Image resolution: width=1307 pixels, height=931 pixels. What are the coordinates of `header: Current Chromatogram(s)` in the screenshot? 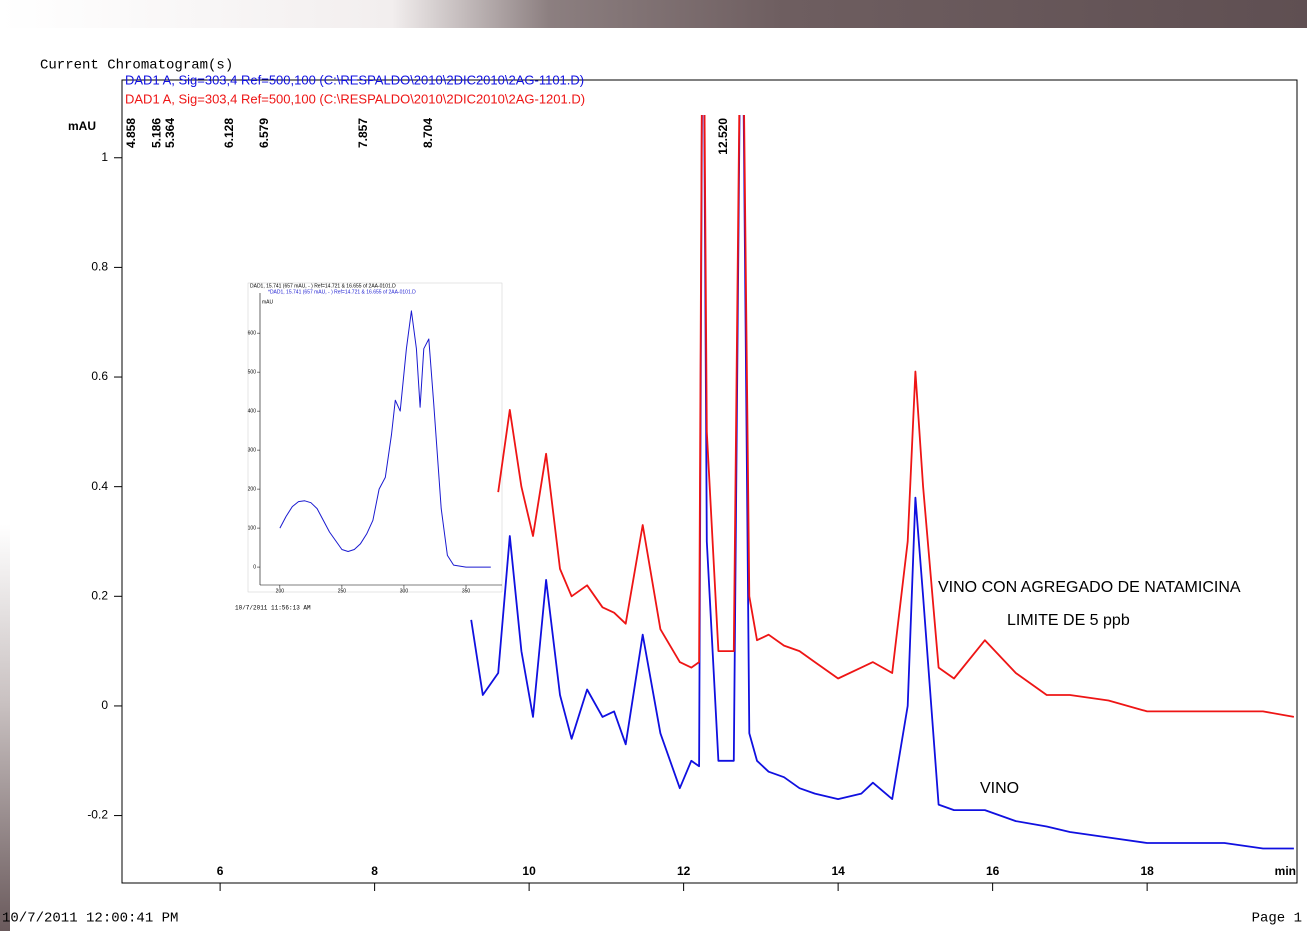 It's located at (136, 66).